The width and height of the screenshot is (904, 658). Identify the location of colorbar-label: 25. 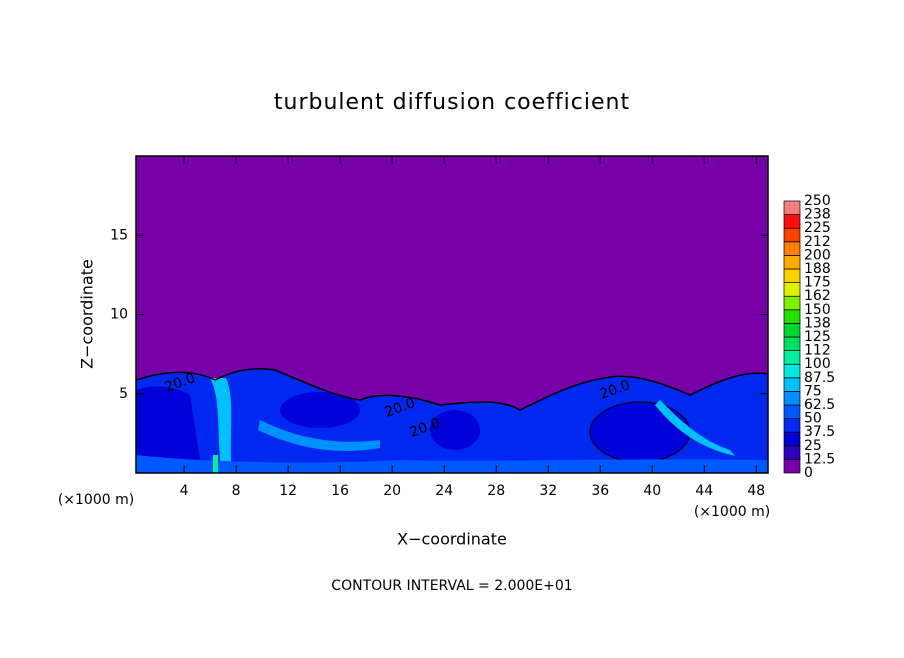
(813, 446).